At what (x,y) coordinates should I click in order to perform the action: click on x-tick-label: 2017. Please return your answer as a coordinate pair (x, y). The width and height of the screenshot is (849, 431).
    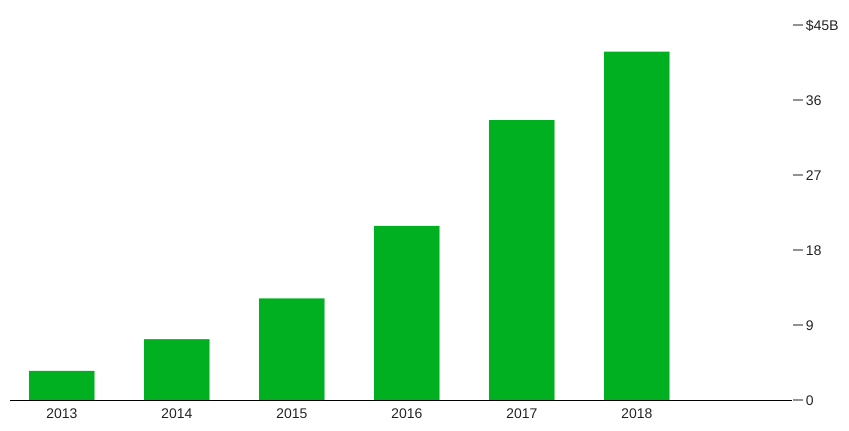
    Looking at the image, I should click on (522, 412).